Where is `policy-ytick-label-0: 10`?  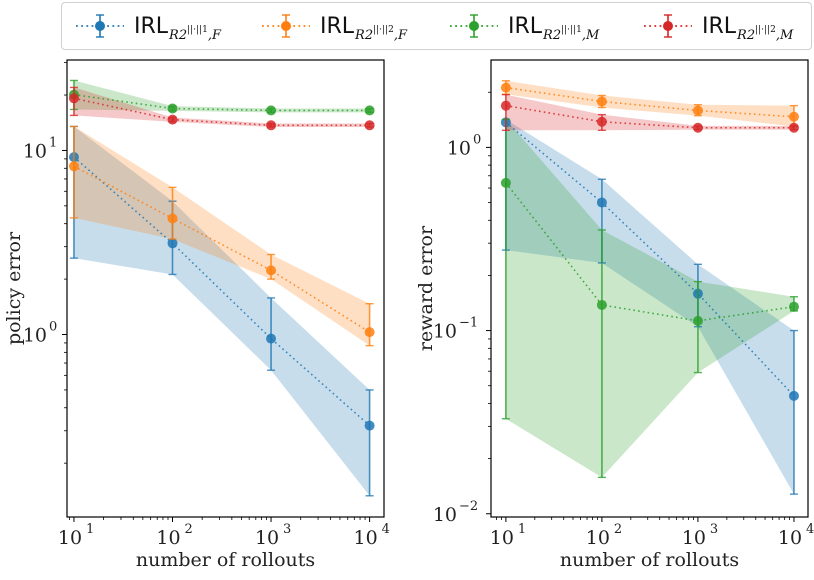 policy-ytick-label-0: 10 is located at coordinates (35, 336).